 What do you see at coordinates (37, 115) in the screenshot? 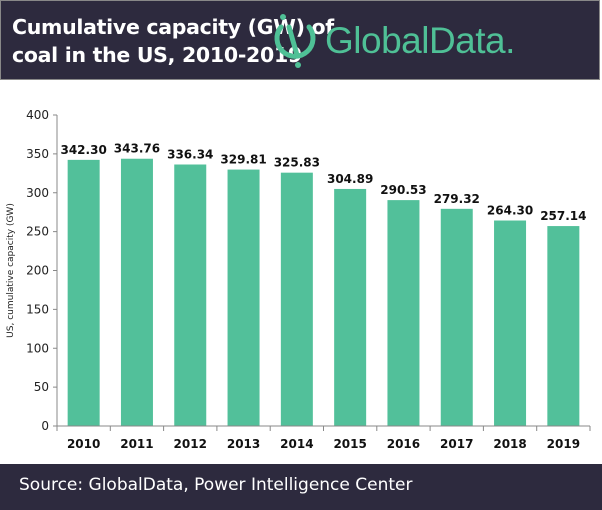
I see `y-tick-label: 400` at bounding box center [37, 115].